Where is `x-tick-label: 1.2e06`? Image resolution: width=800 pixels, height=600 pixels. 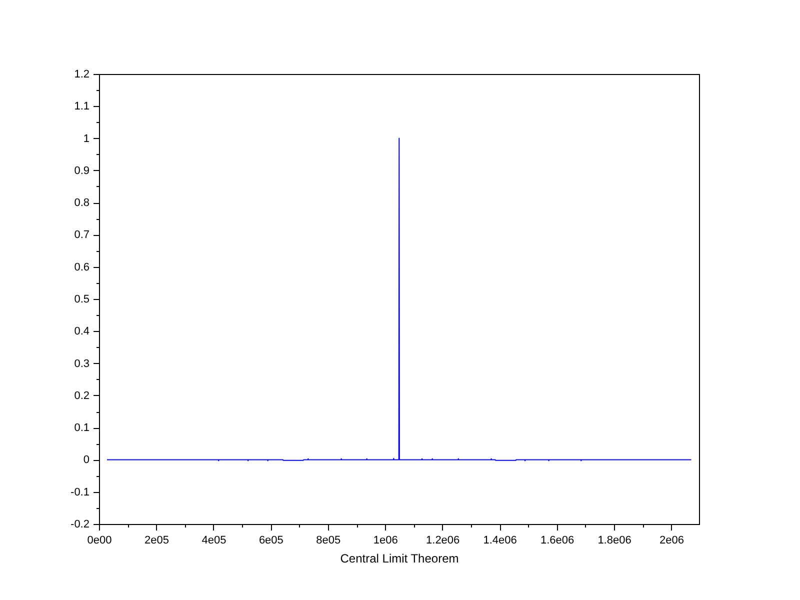 x-tick-label: 1.2e06 is located at coordinates (443, 540).